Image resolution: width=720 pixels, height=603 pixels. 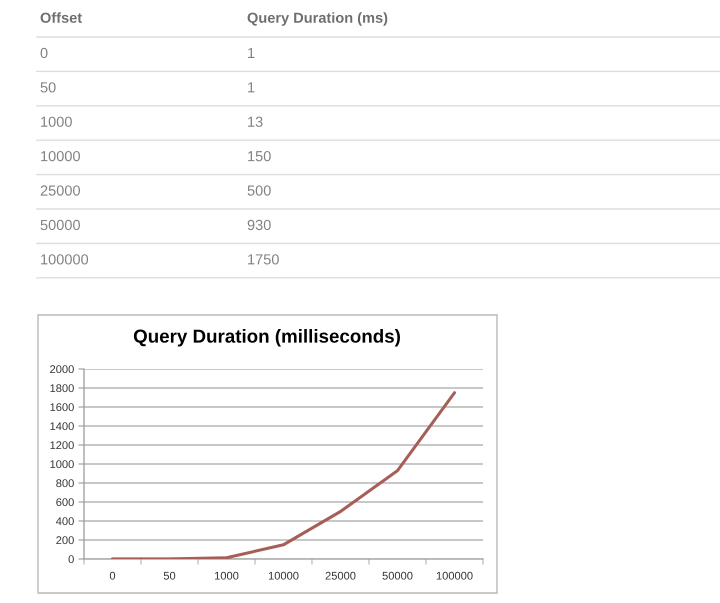 I want to click on x-tick-label: 25000, so click(x=341, y=576).